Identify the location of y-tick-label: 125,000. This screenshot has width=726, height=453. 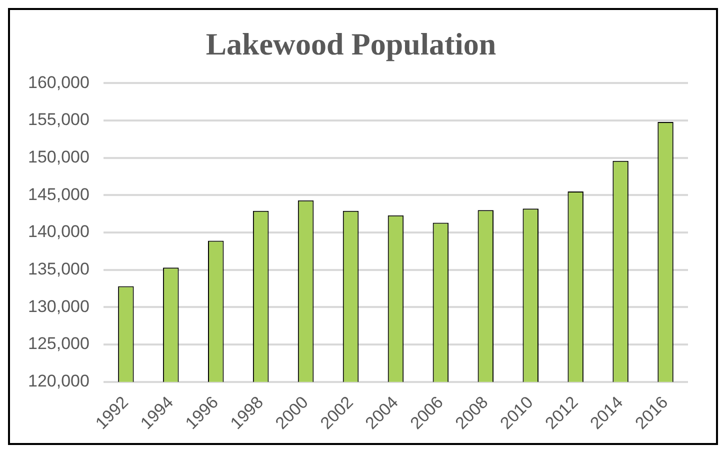
(59, 344).